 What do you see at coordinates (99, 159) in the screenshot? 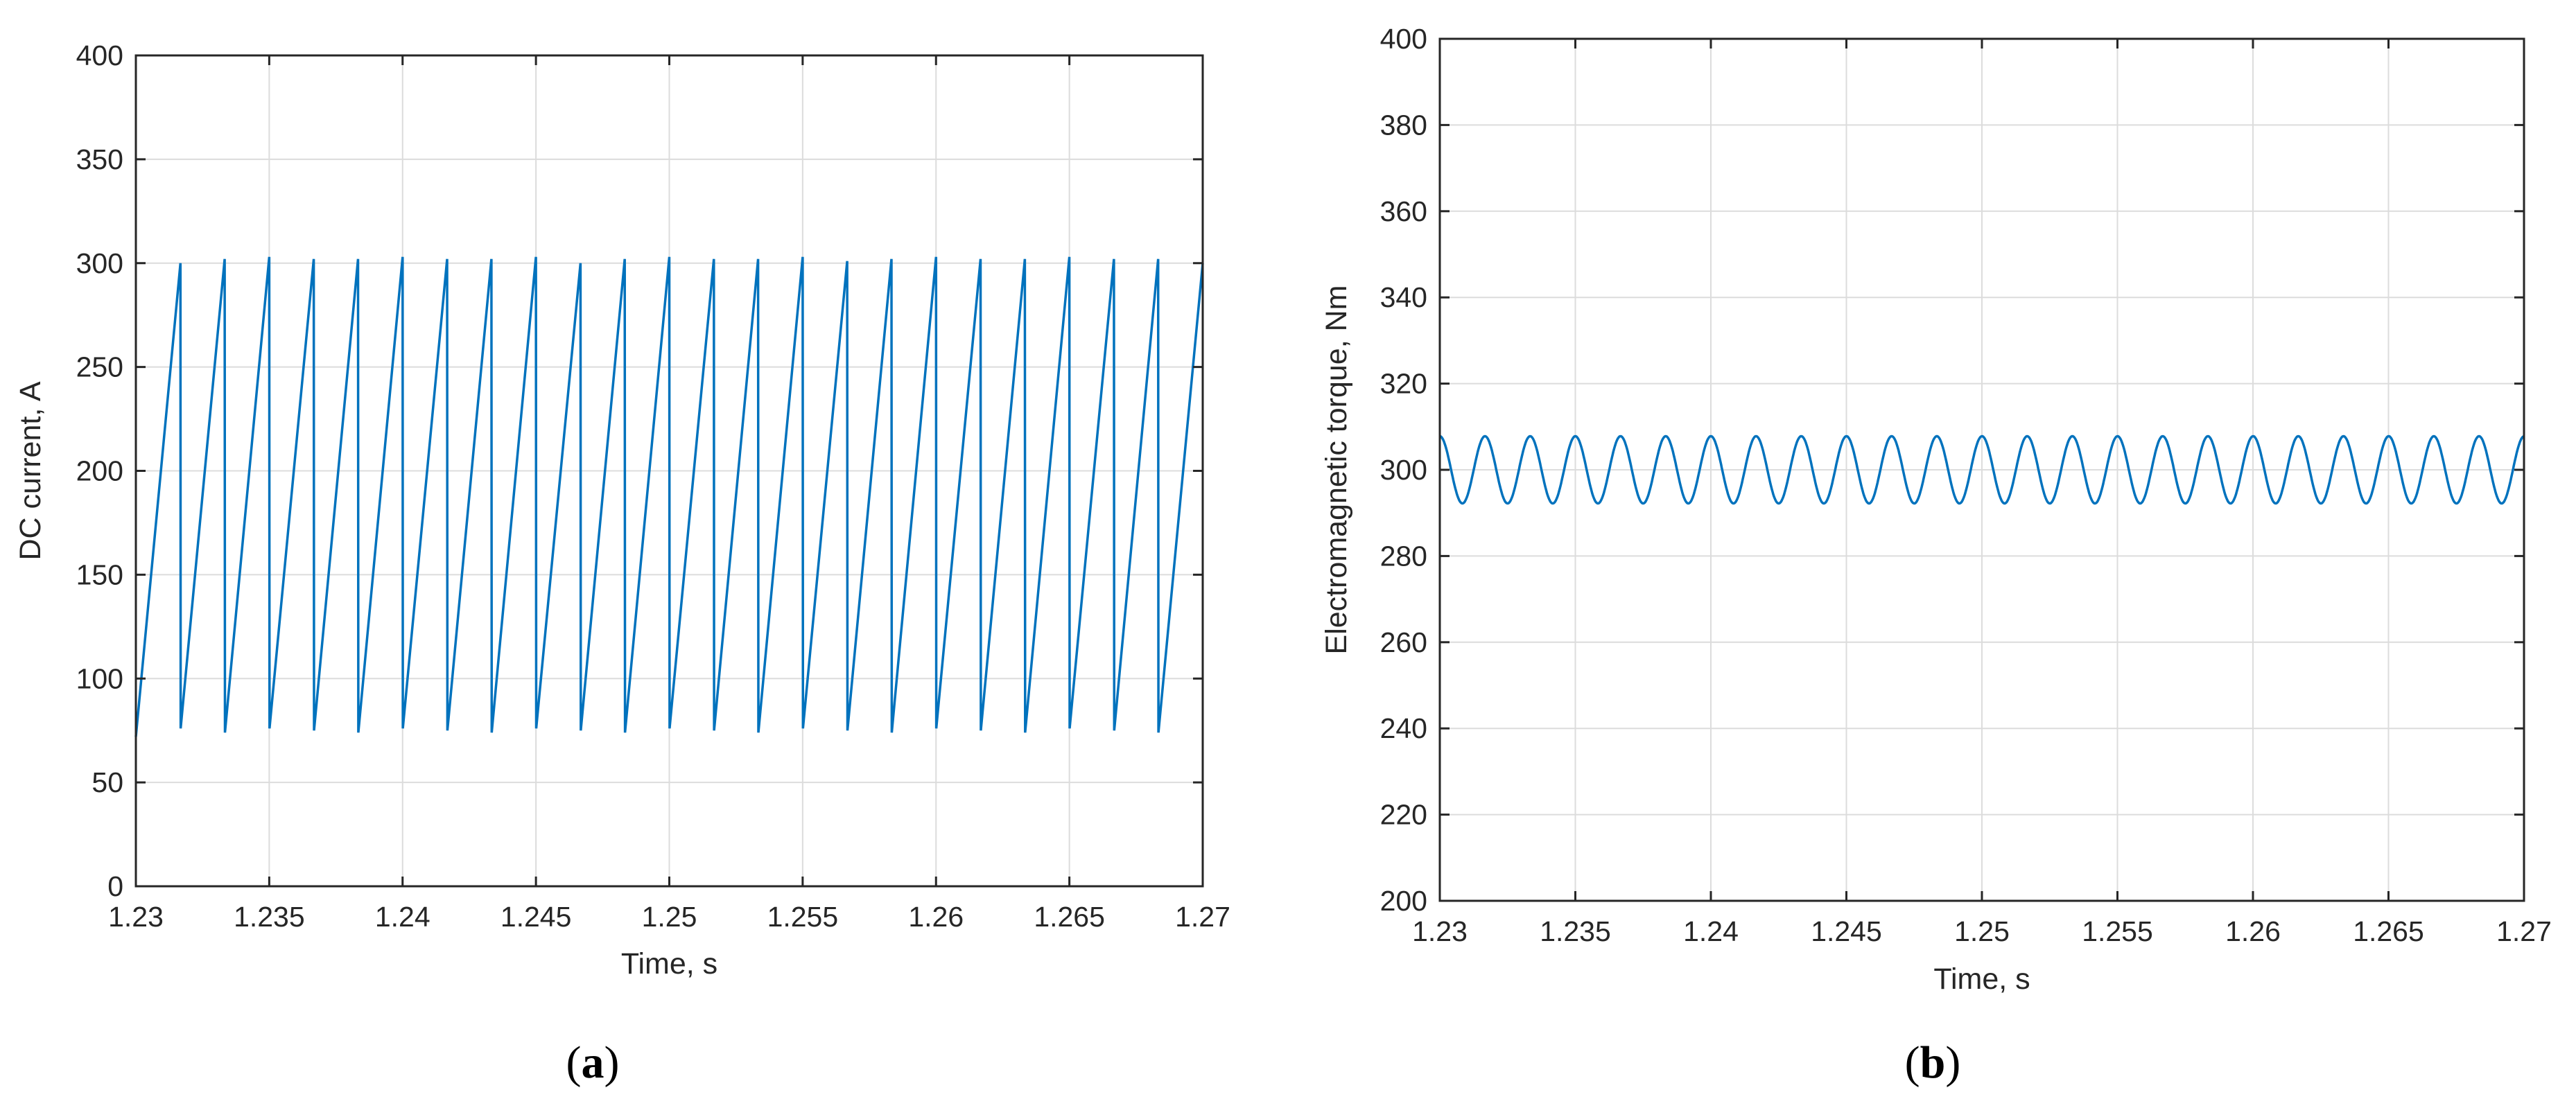
I see `y-tick-label: 350` at bounding box center [99, 159].